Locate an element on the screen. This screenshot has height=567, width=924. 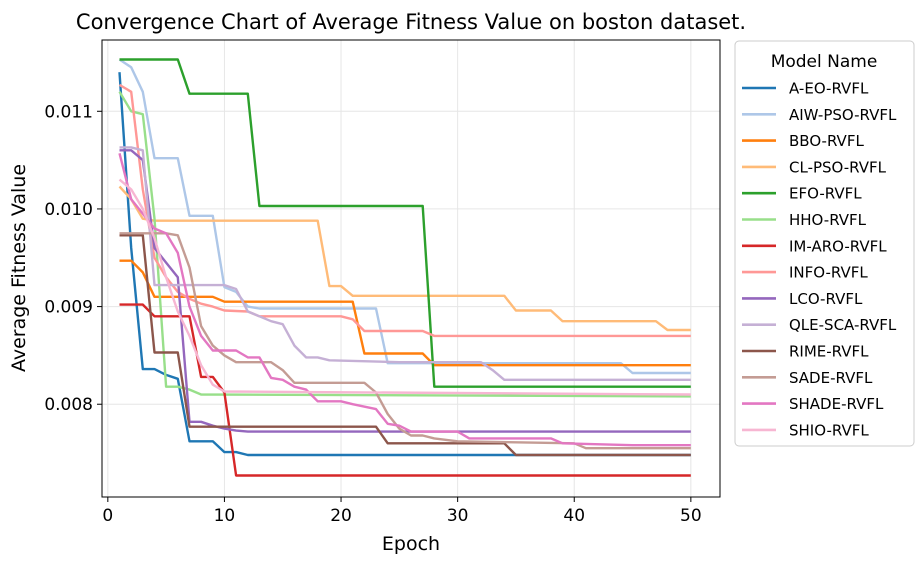
legend-label: CL-PSO-RVFL is located at coordinates (838, 167).